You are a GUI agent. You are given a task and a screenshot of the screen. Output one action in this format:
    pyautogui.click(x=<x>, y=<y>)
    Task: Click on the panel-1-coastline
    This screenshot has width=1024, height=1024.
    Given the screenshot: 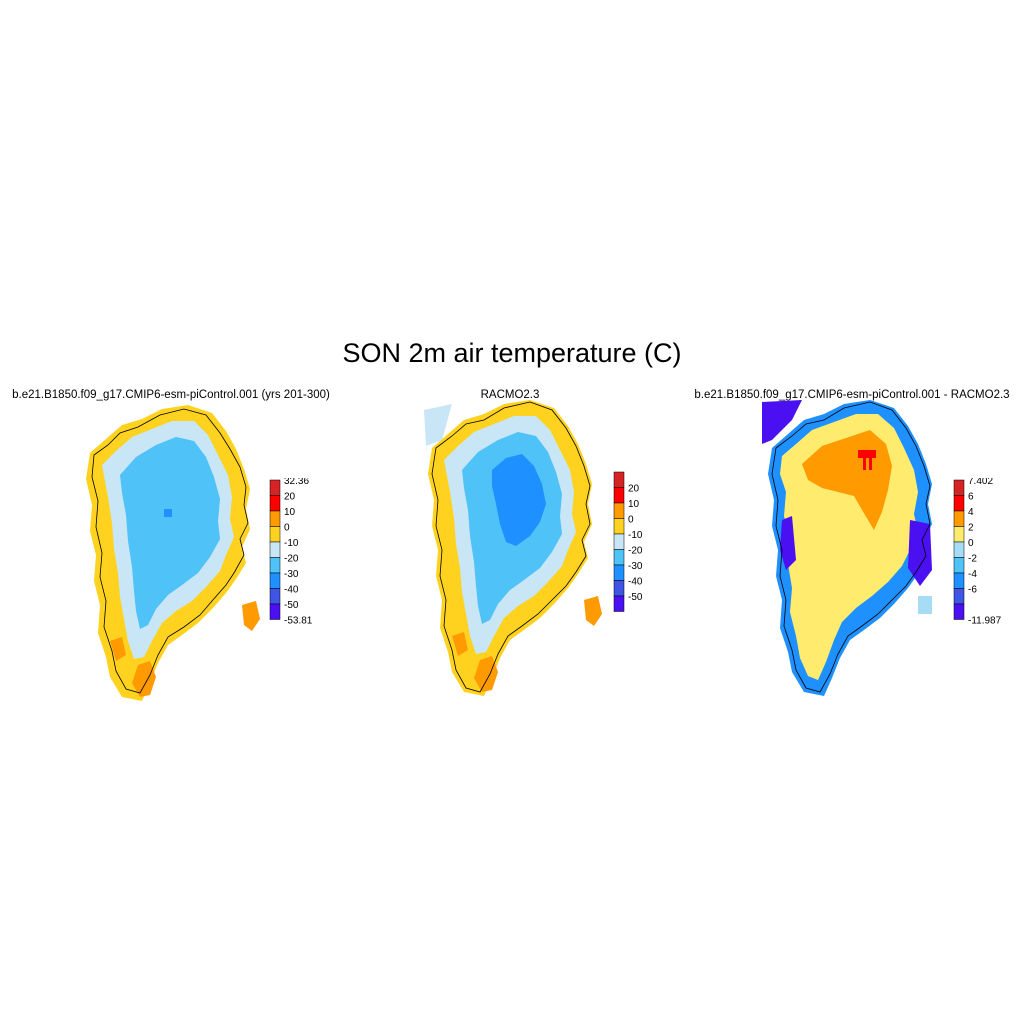 What is the action you would take?
    pyautogui.click(x=170, y=551)
    